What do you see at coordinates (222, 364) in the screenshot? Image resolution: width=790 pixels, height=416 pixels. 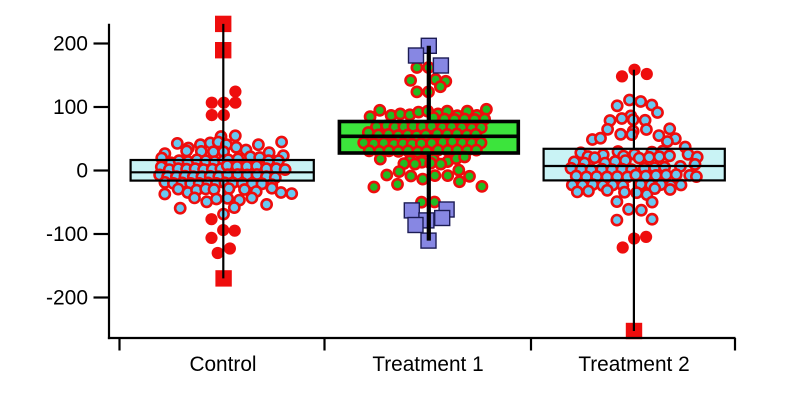 I see `svg-text: Control` at bounding box center [222, 364].